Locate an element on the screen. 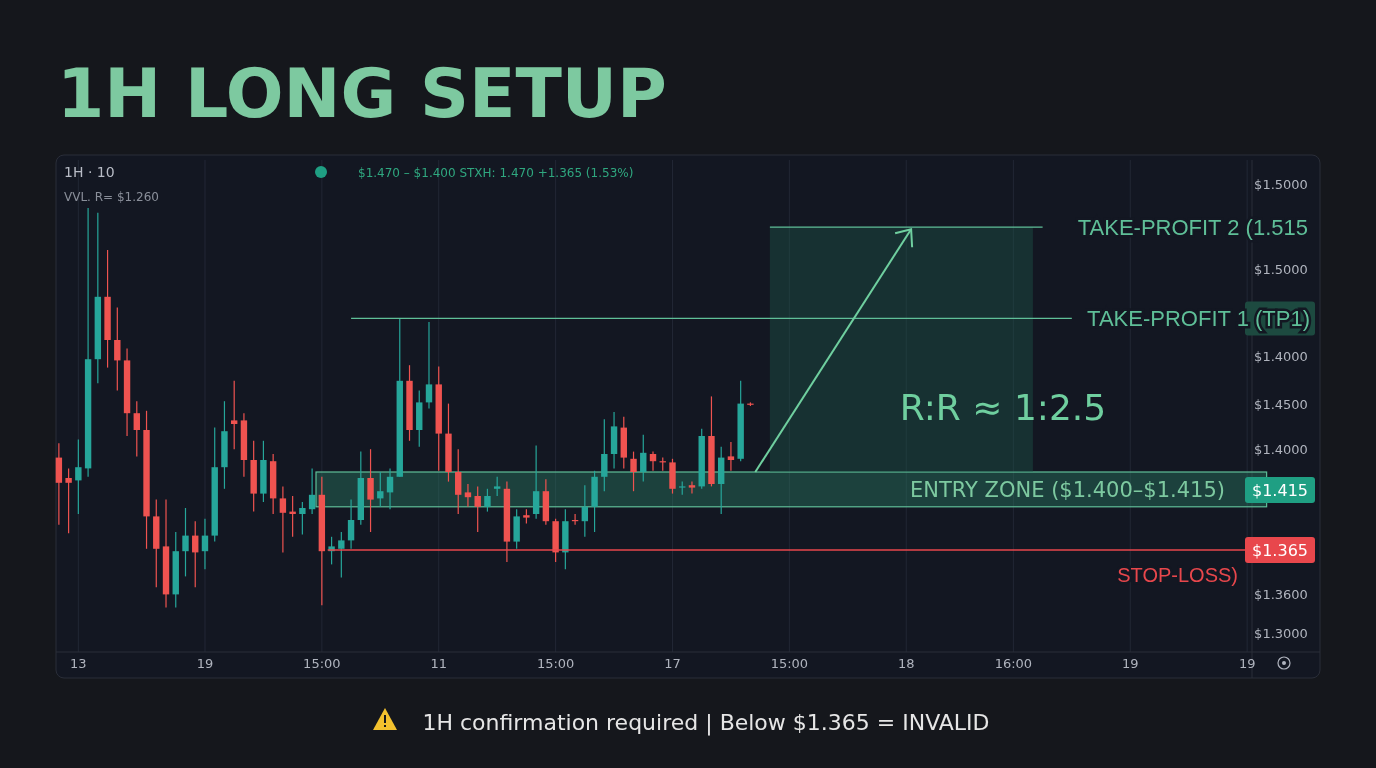  annotation: VVL. R= $1.260 is located at coordinates (111, 197).